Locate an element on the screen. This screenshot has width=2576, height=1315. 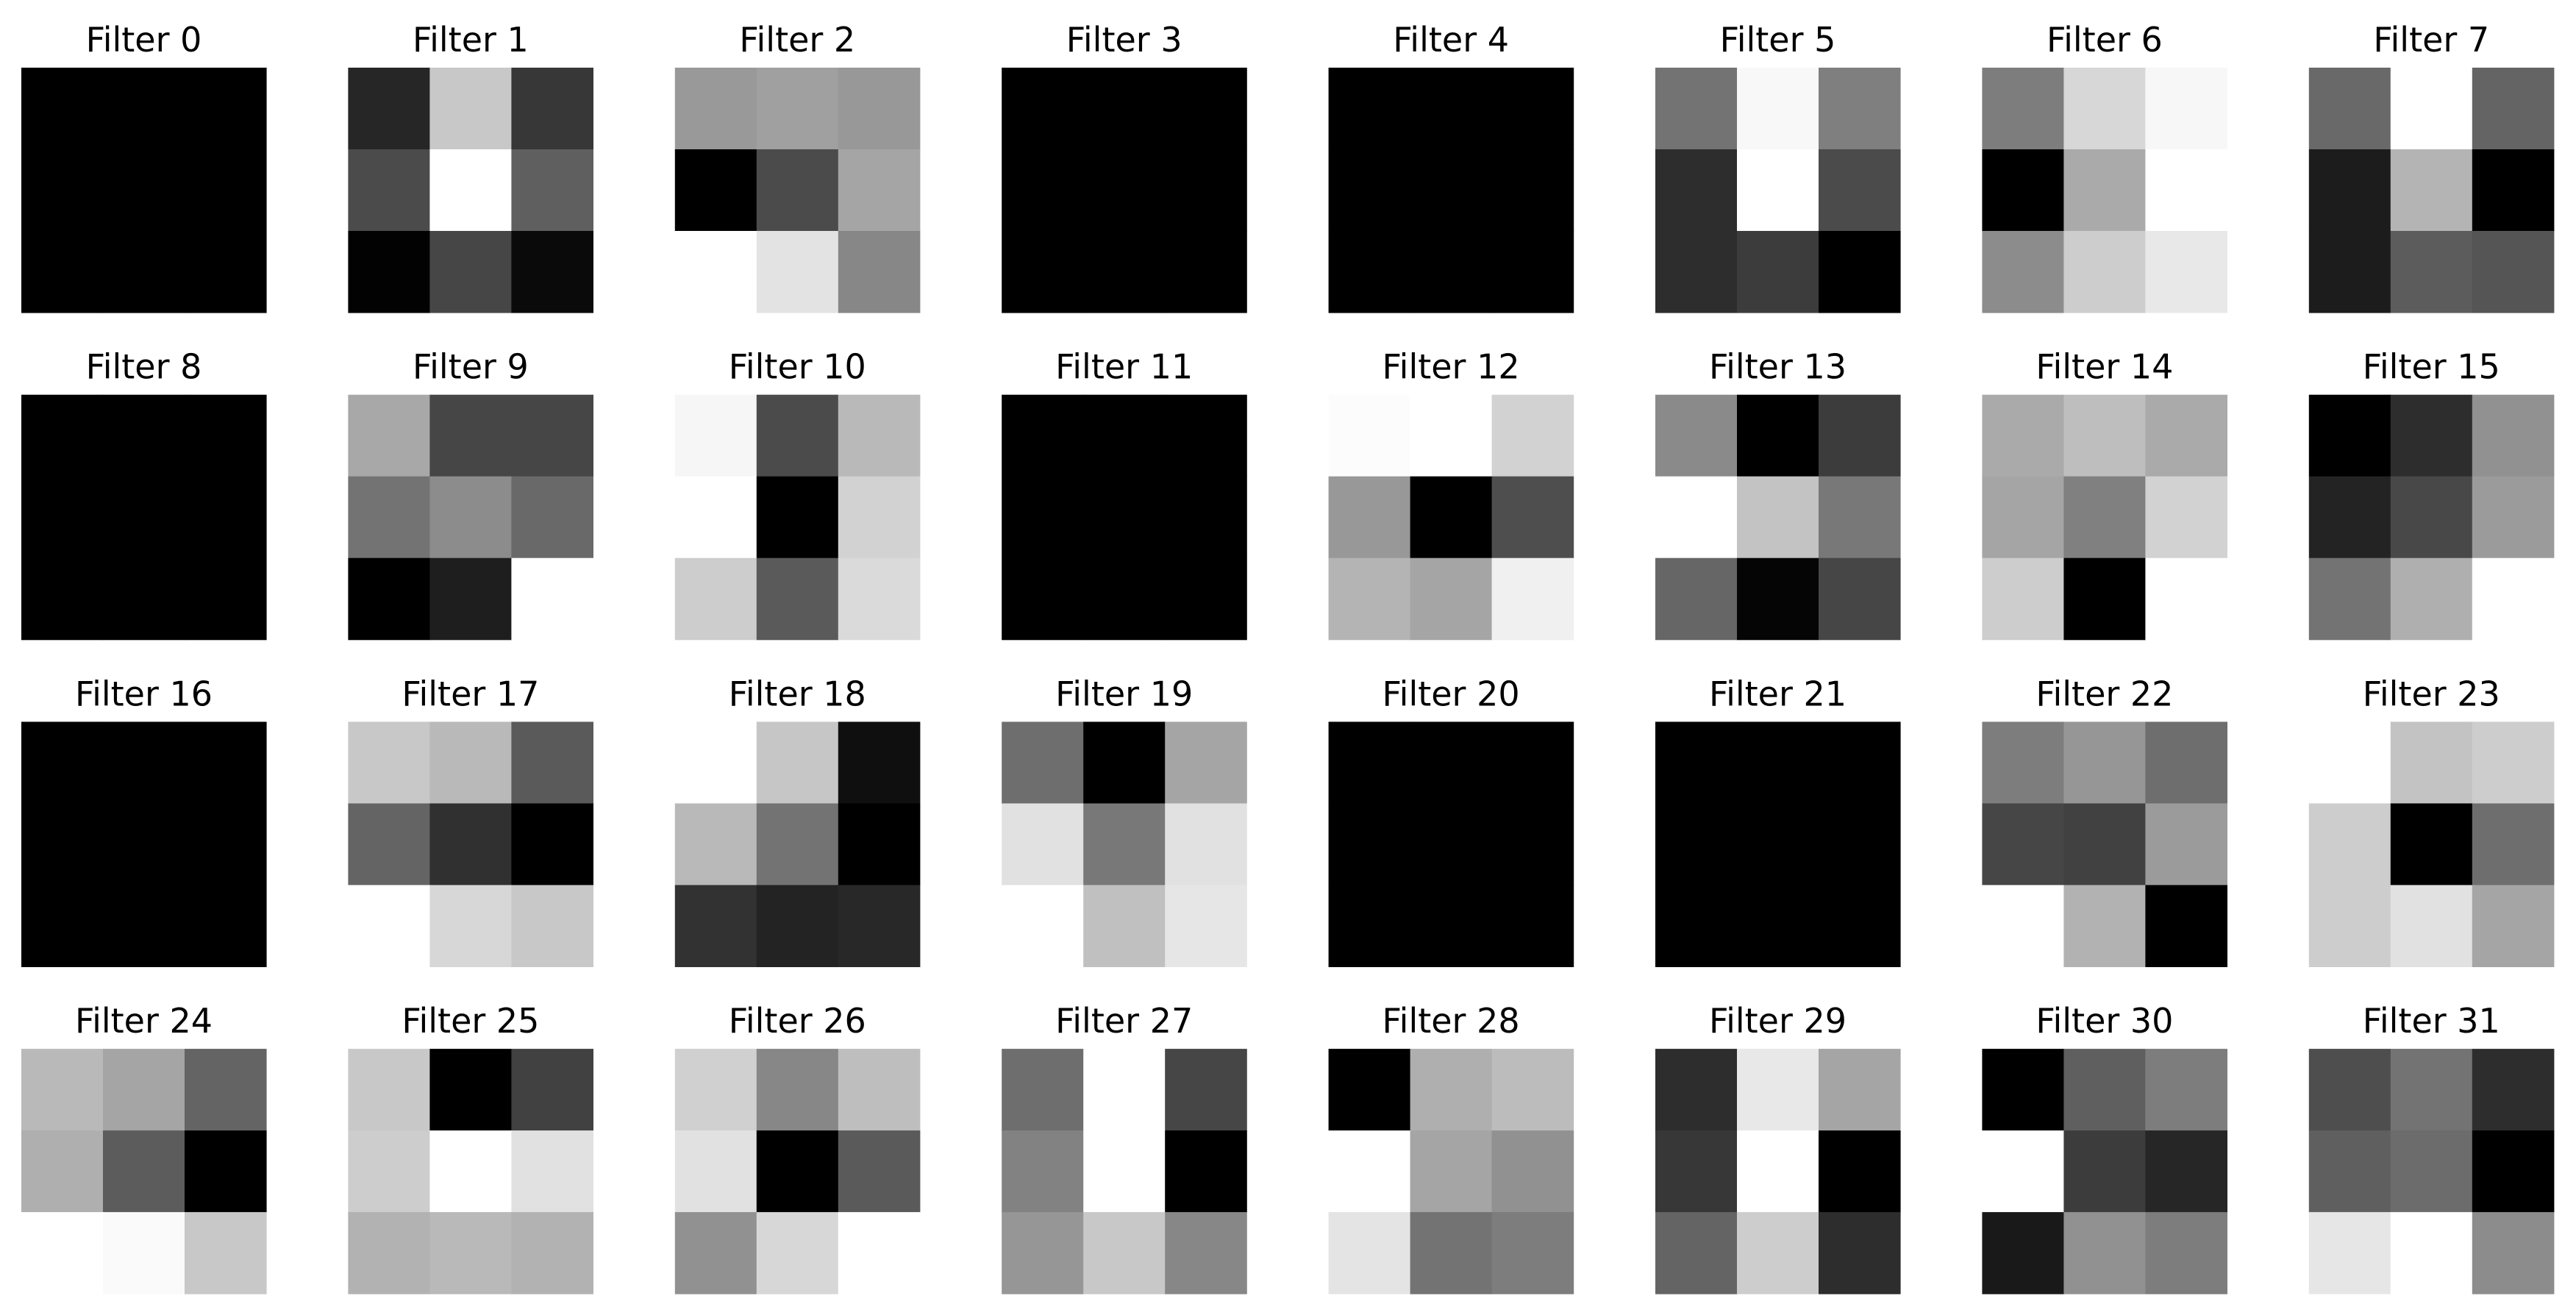
filter-title: Filter 31 is located at coordinates (2431, 1021).